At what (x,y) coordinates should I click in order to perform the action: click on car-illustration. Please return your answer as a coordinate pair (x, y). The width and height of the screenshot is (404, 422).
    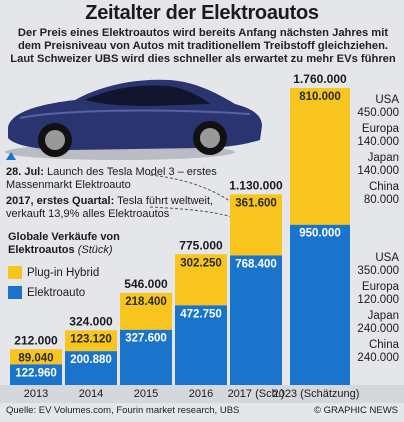
    Looking at the image, I should click on (133, 119).